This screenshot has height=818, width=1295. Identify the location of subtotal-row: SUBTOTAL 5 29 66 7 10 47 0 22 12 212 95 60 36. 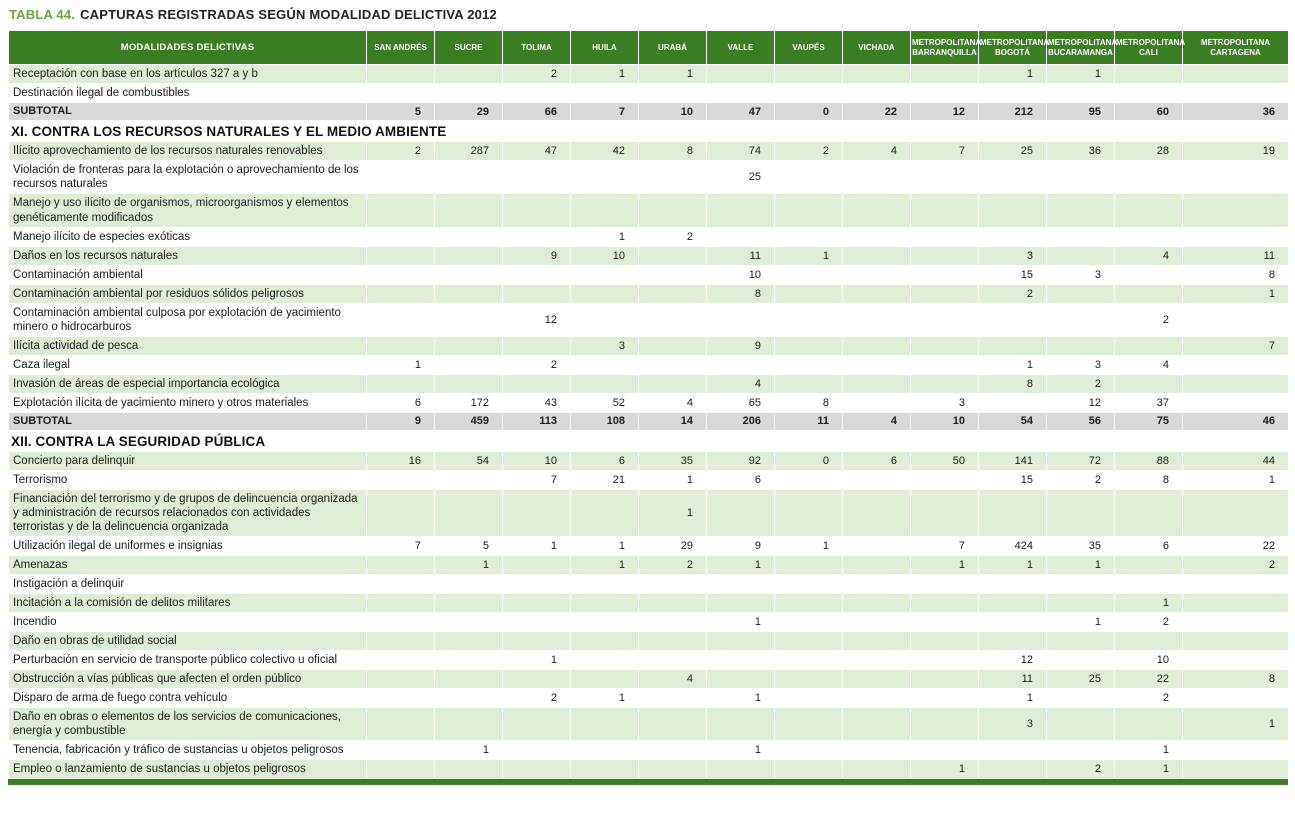
(648, 112).